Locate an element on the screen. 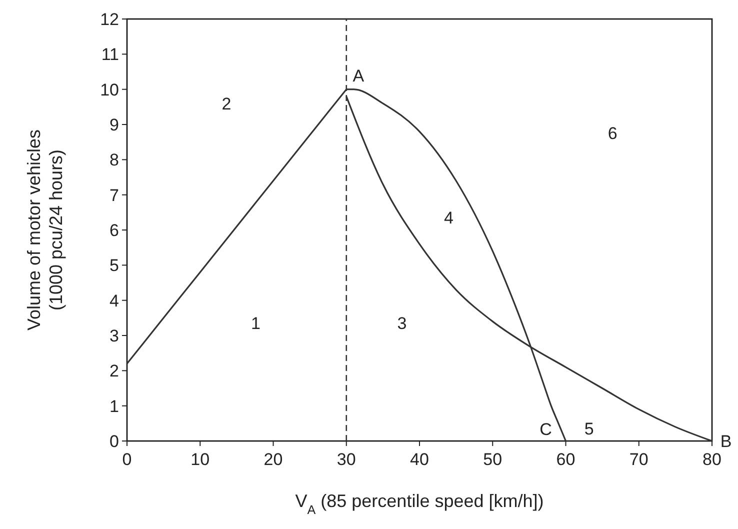 Image resolution: width=738 pixels, height=529 pixels. x-tick-label: 70 is located at coordinates (638, 459).